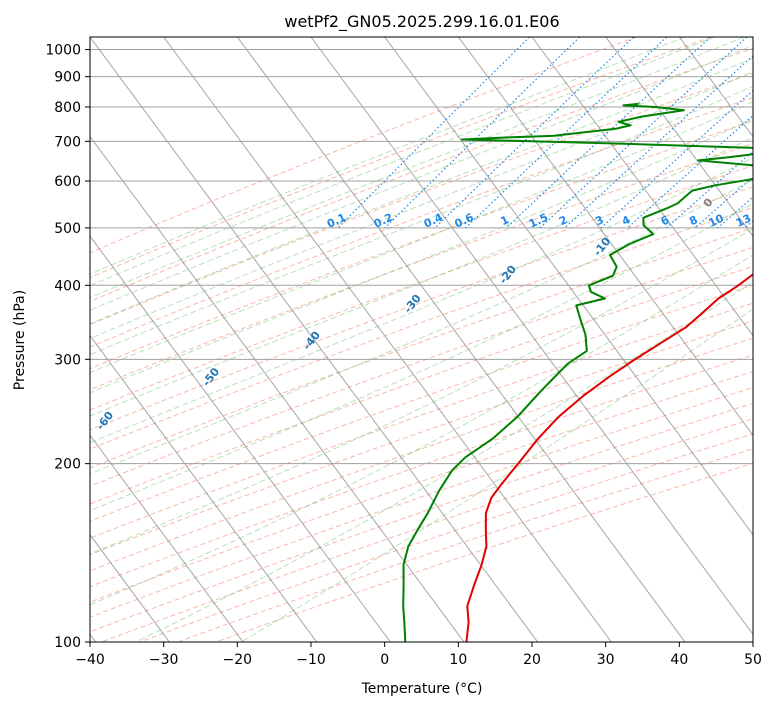 The height and width of the screenshot is (708, 775). What do you see at coordinates (1, 475) in the screenshot?
I see `isotherm-label: -70` at bounding box center [1, 475].